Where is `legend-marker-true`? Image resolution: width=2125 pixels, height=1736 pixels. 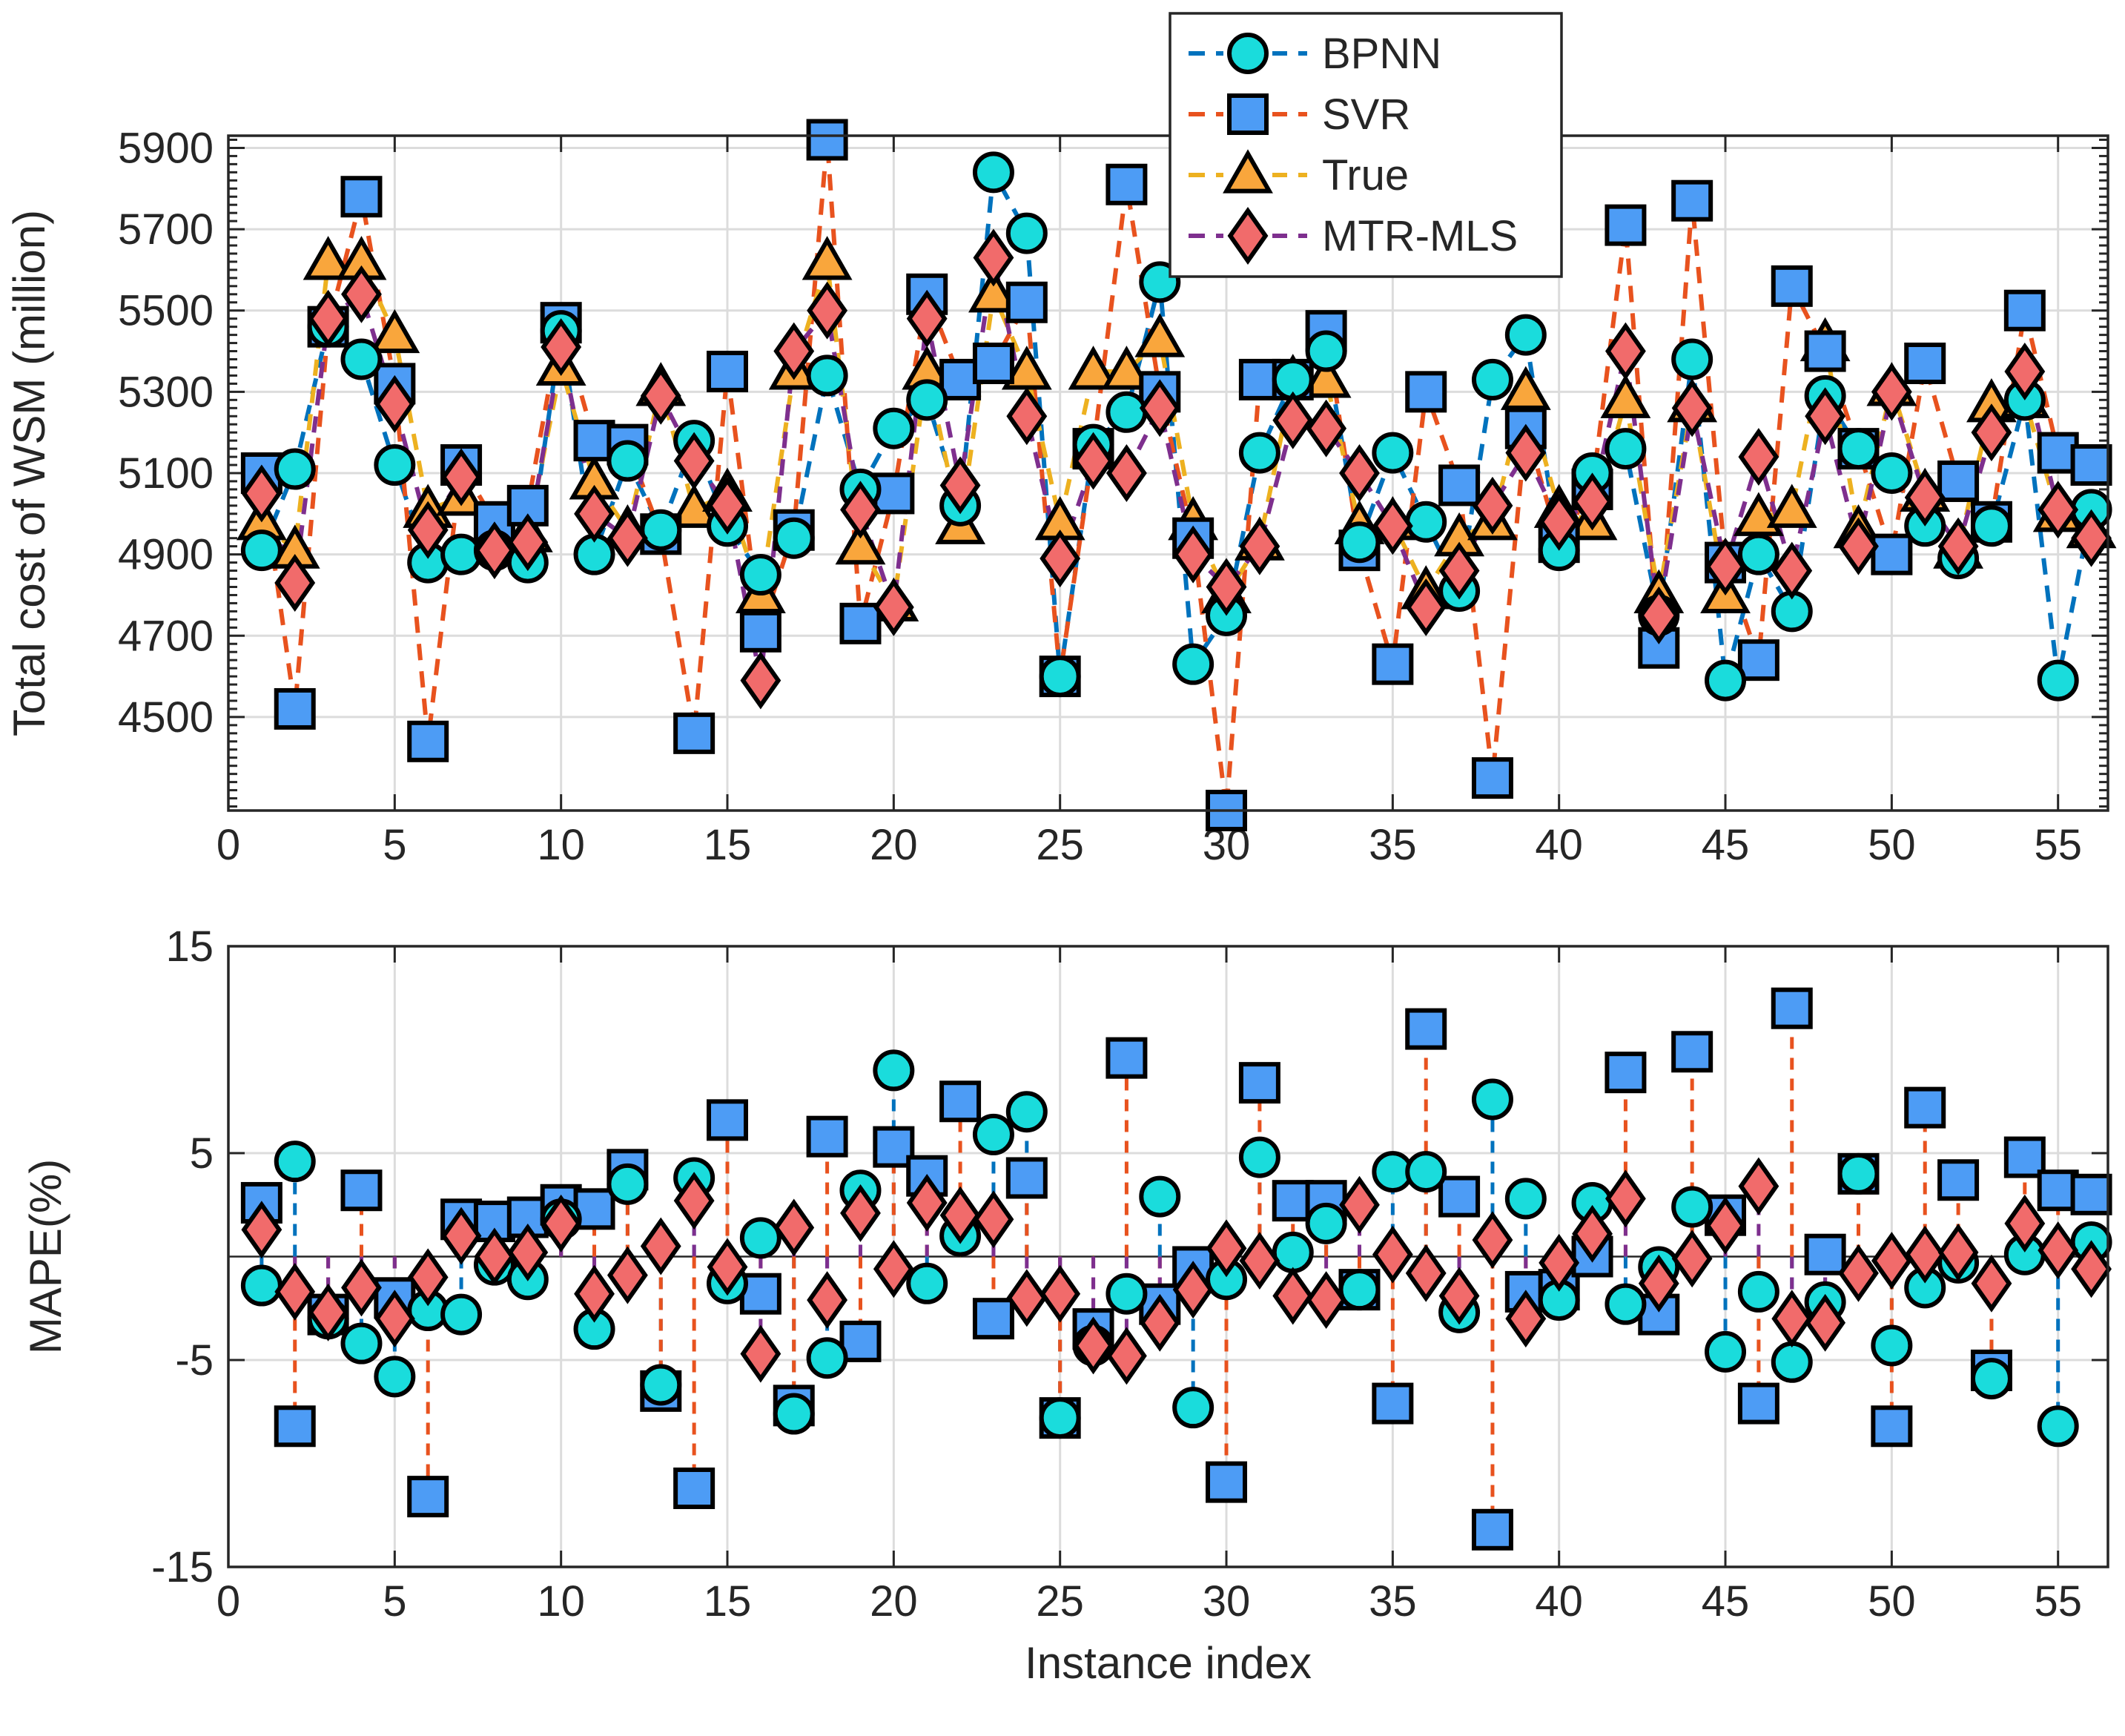 legend-marker-true is located at coordinates (1248, 172).